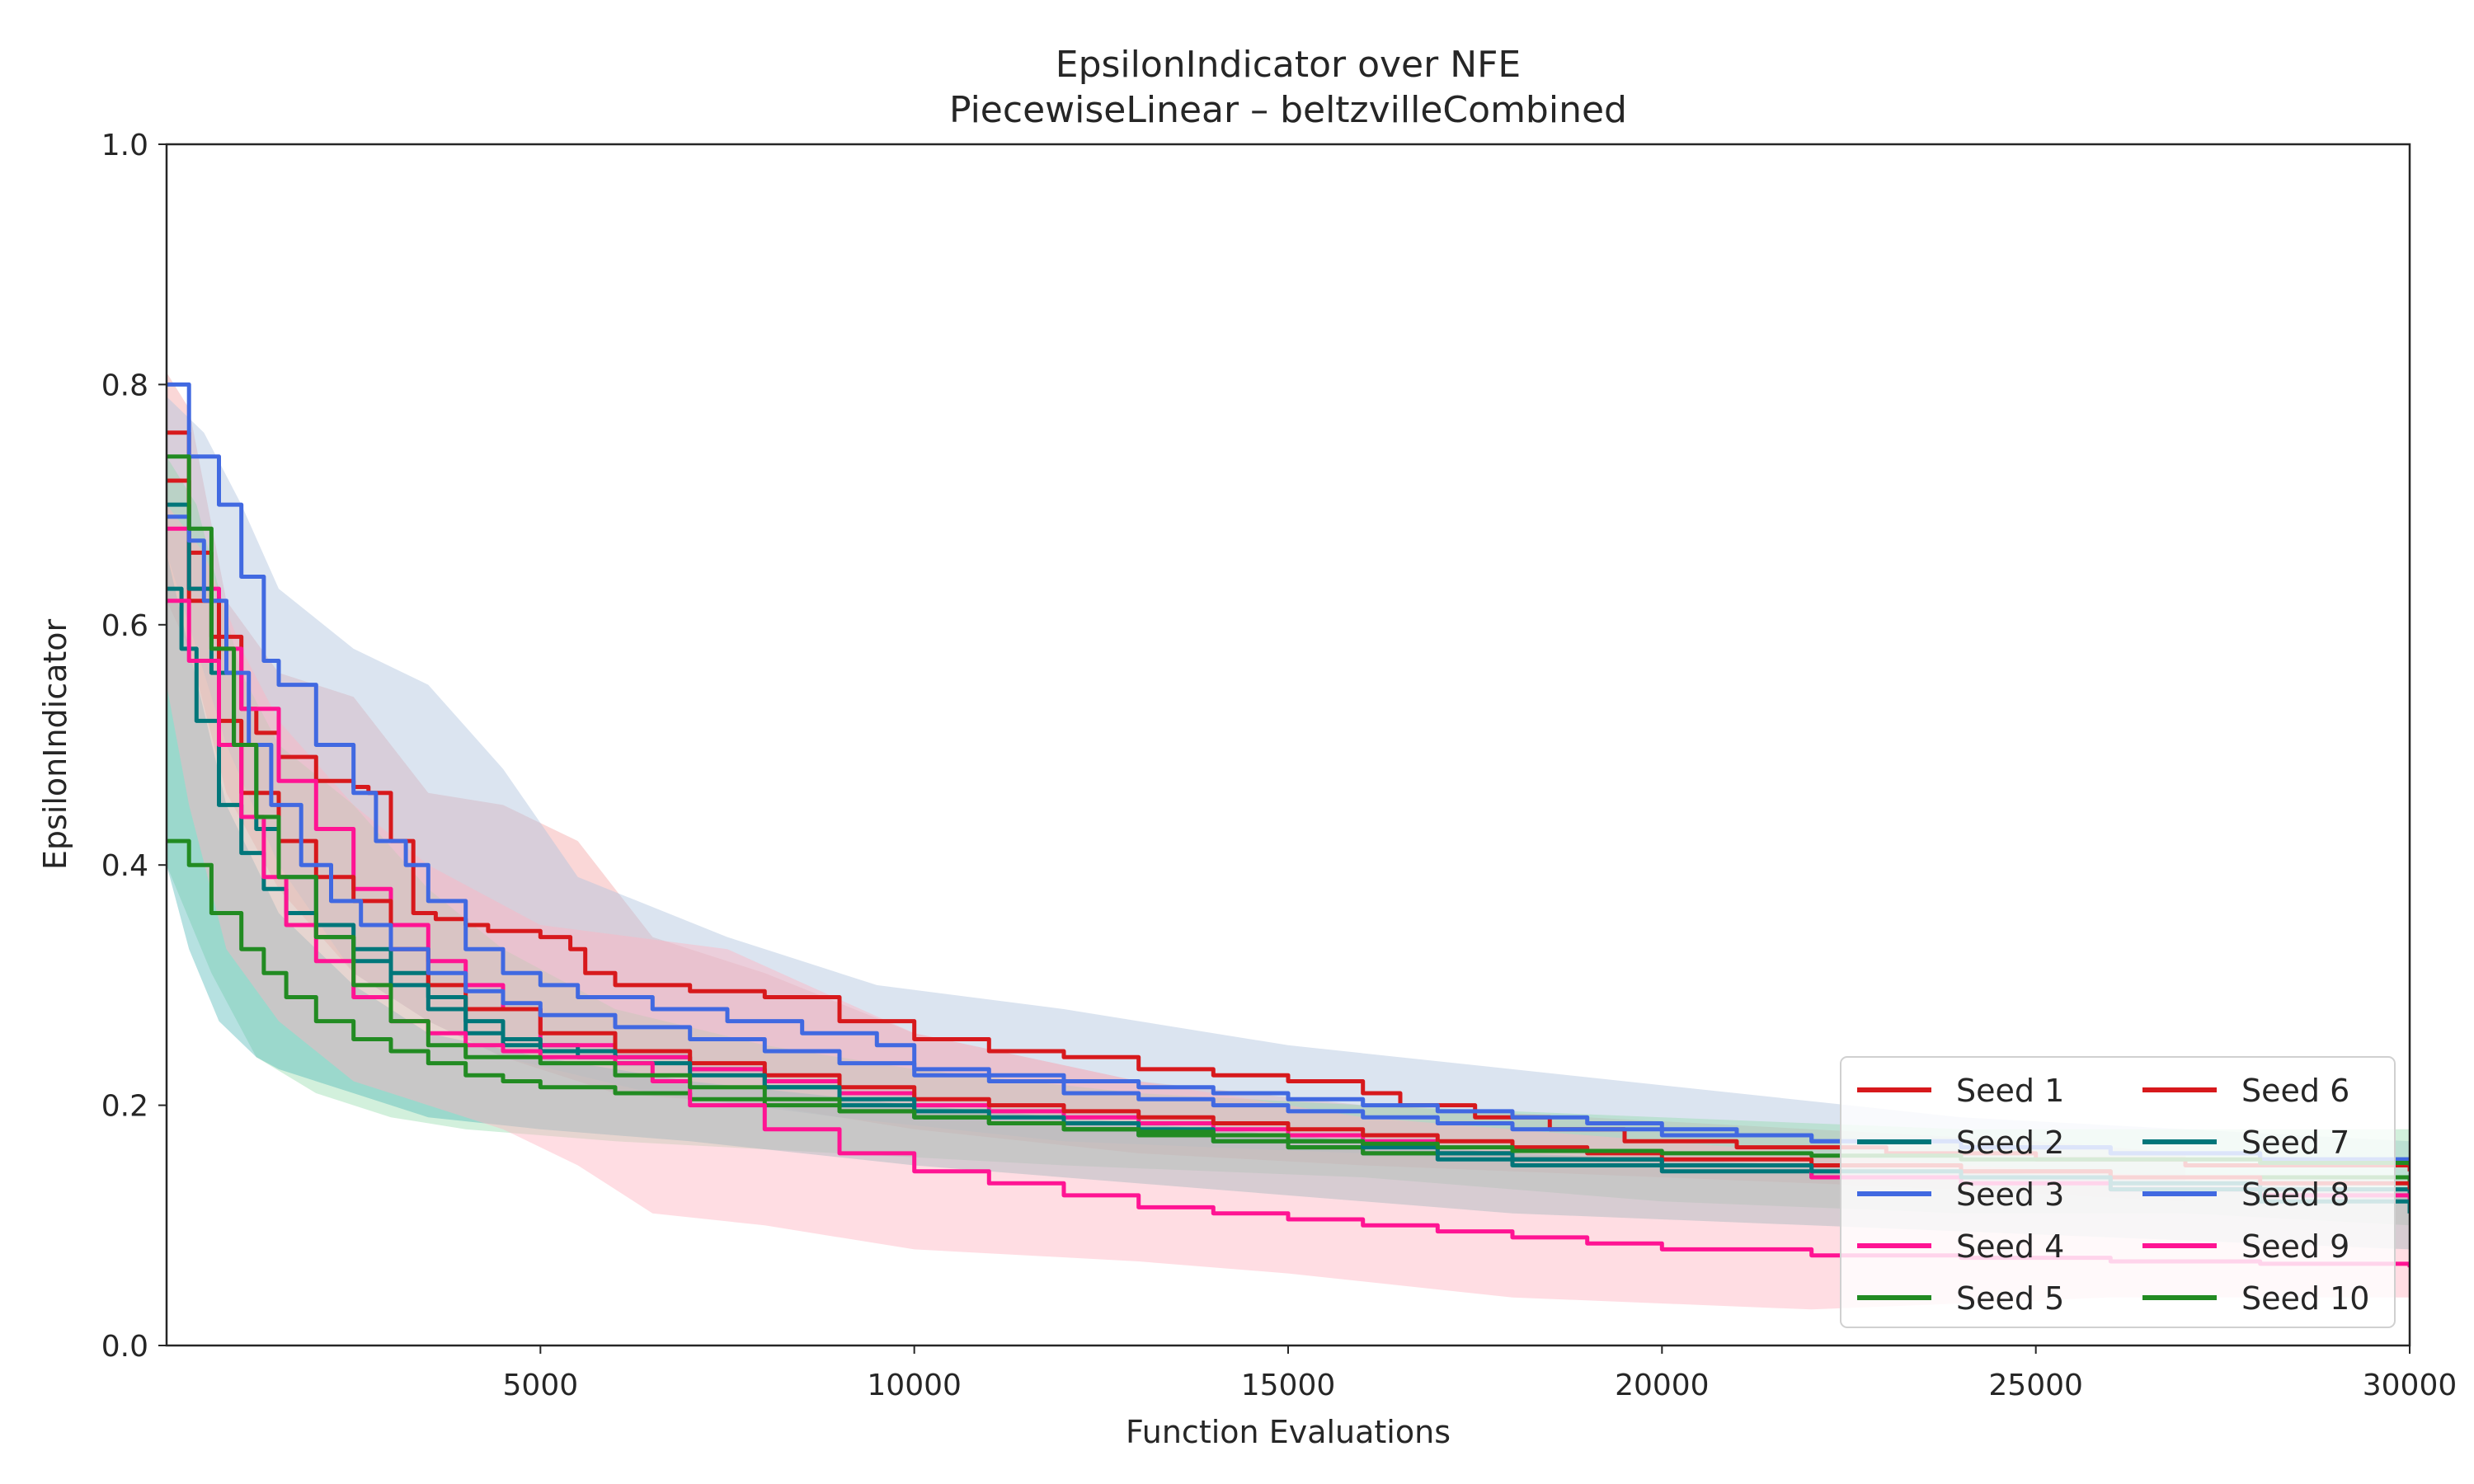 The height and width of the screenshot is (1484, 2474). What do you see at coordinates (1288, 110) in the screenshot?
I see `chart-subtitle: PiecewiseLinear – beltzvilleCombined` at bounding box center [1288, 110].